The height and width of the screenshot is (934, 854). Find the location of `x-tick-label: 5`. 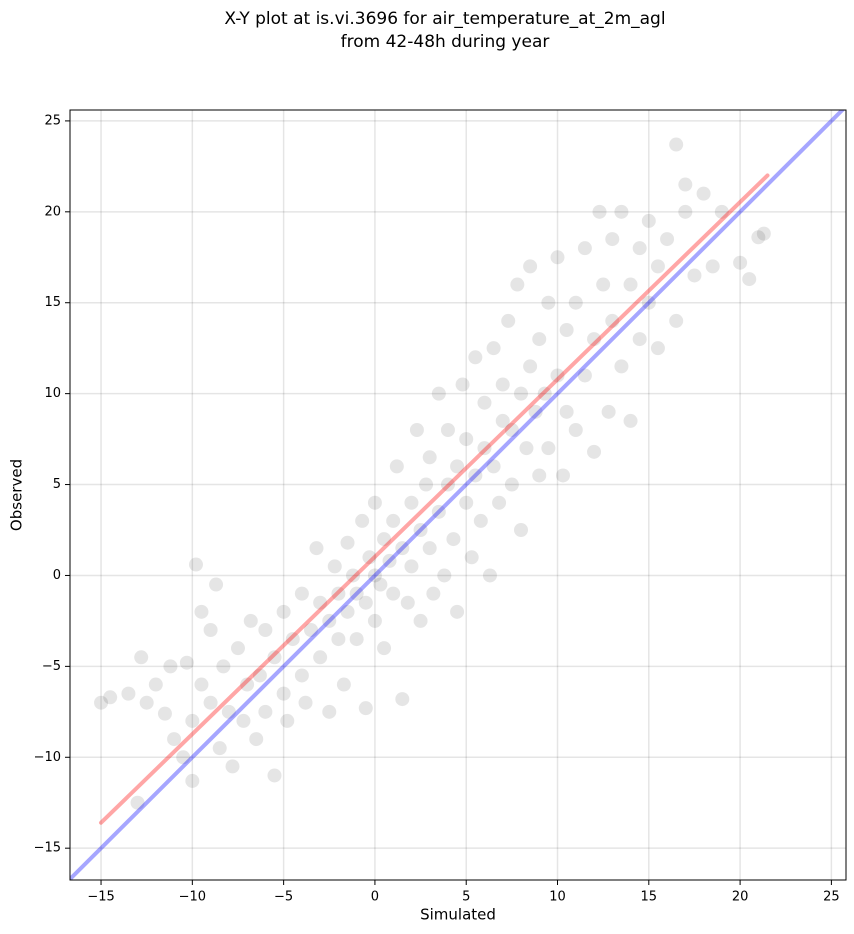

x-tick-label: 5 is located at coordinates (466, 897).